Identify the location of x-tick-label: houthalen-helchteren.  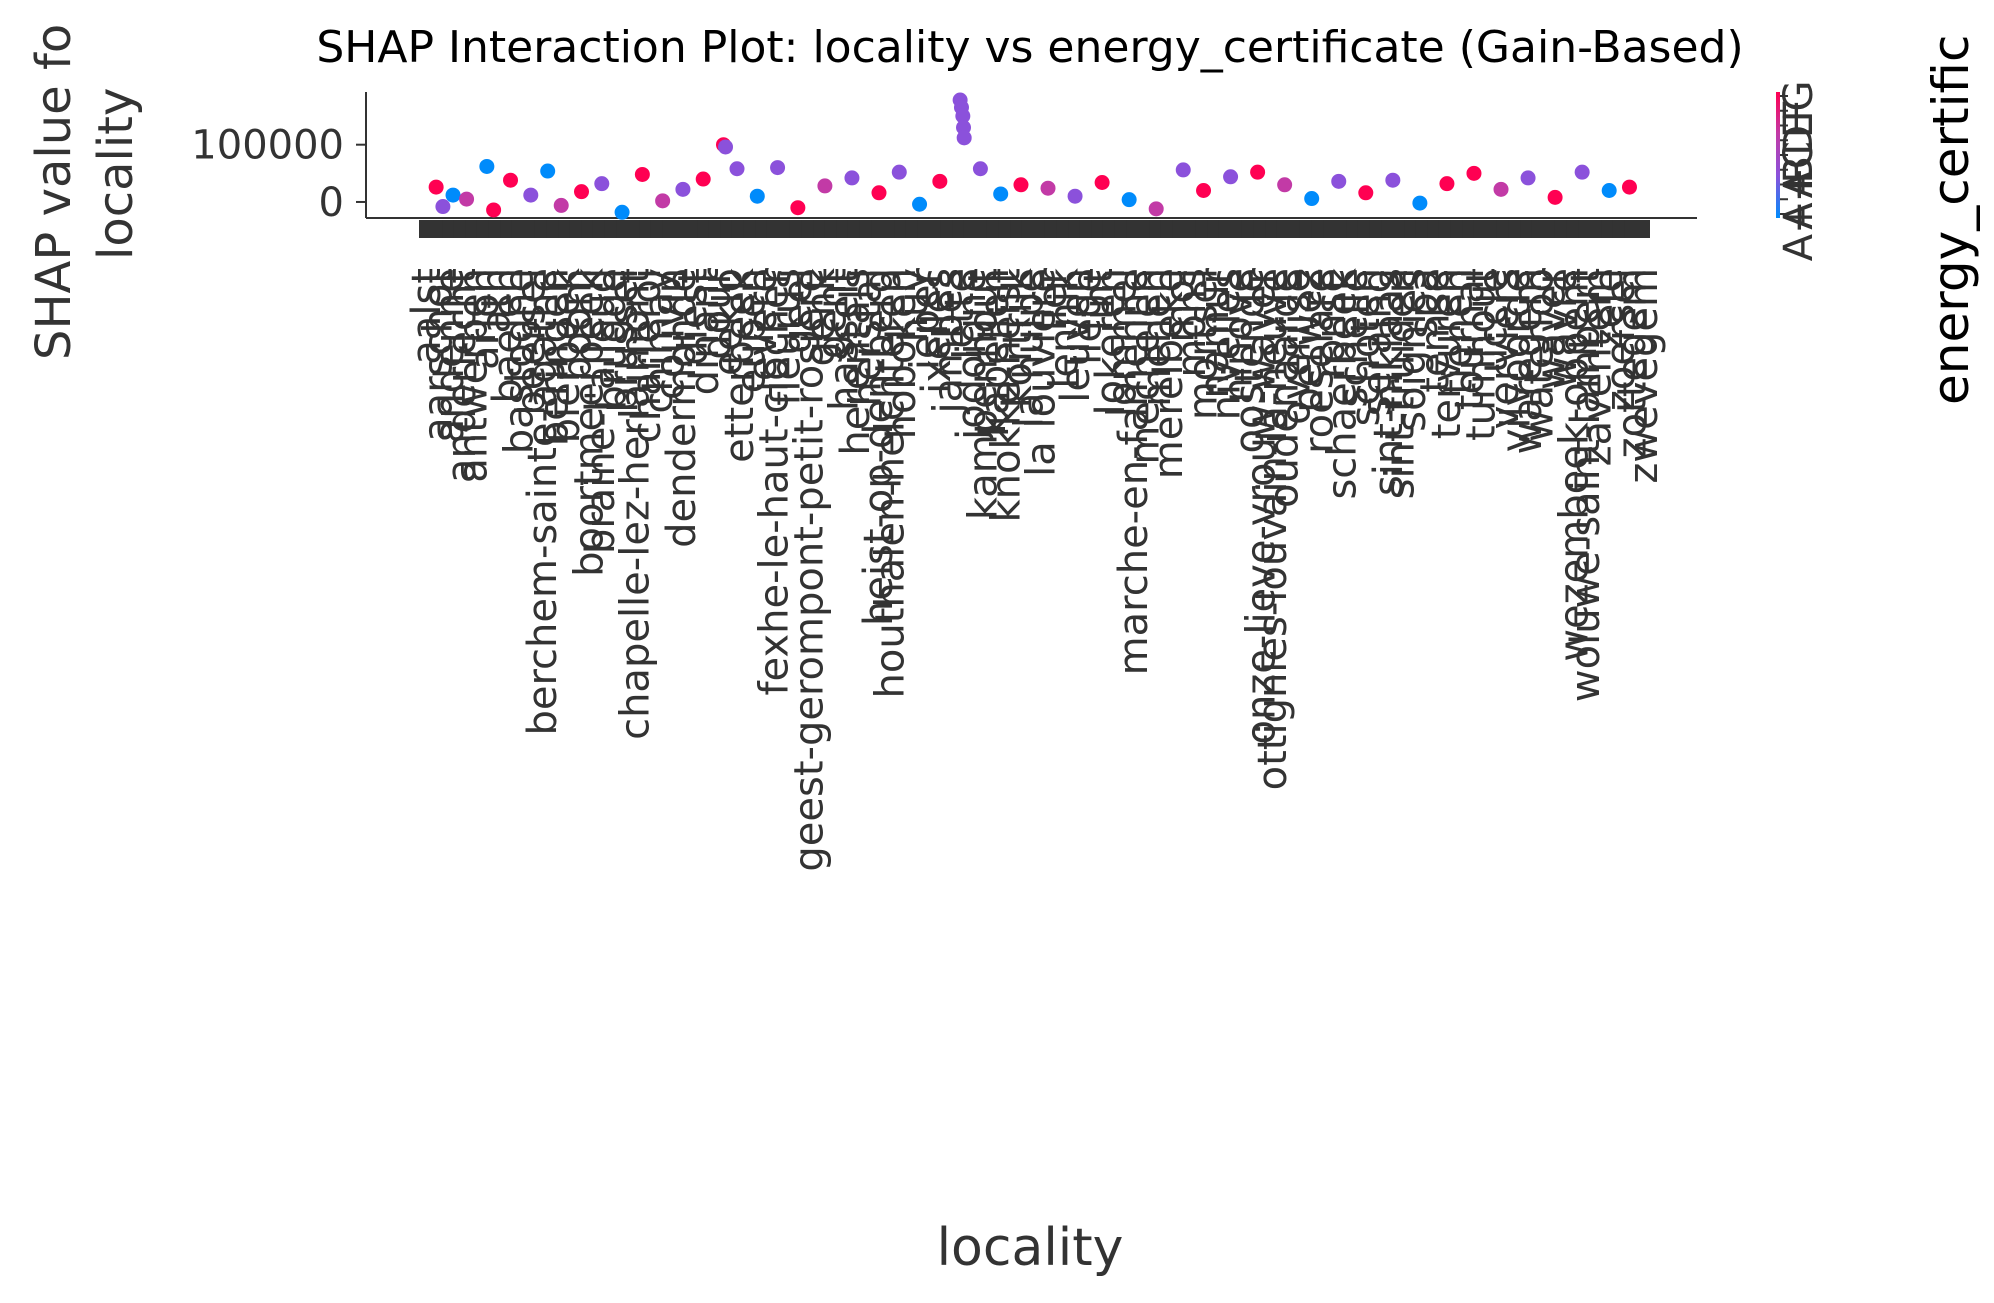
(891, 483).